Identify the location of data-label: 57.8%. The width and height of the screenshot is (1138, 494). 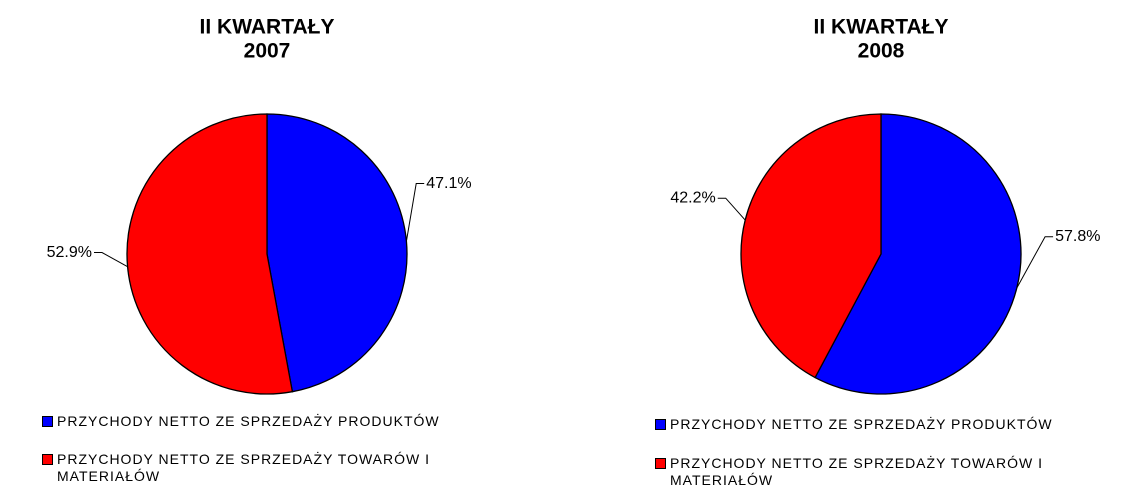
(1077, 236).